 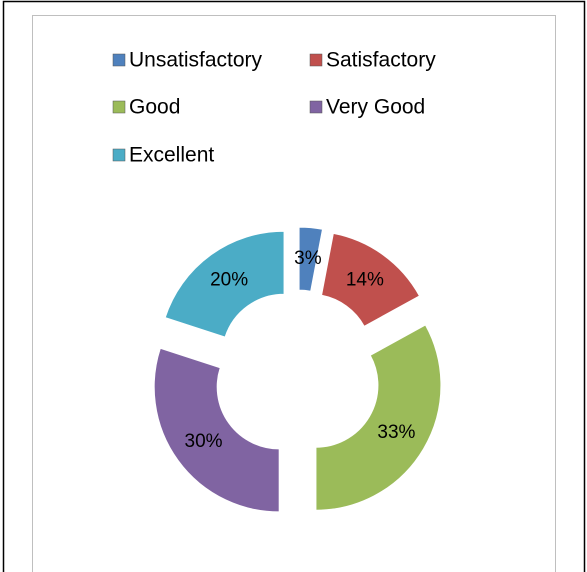 I want to click on legend-label: Very Good, so click(x=375, y=107).